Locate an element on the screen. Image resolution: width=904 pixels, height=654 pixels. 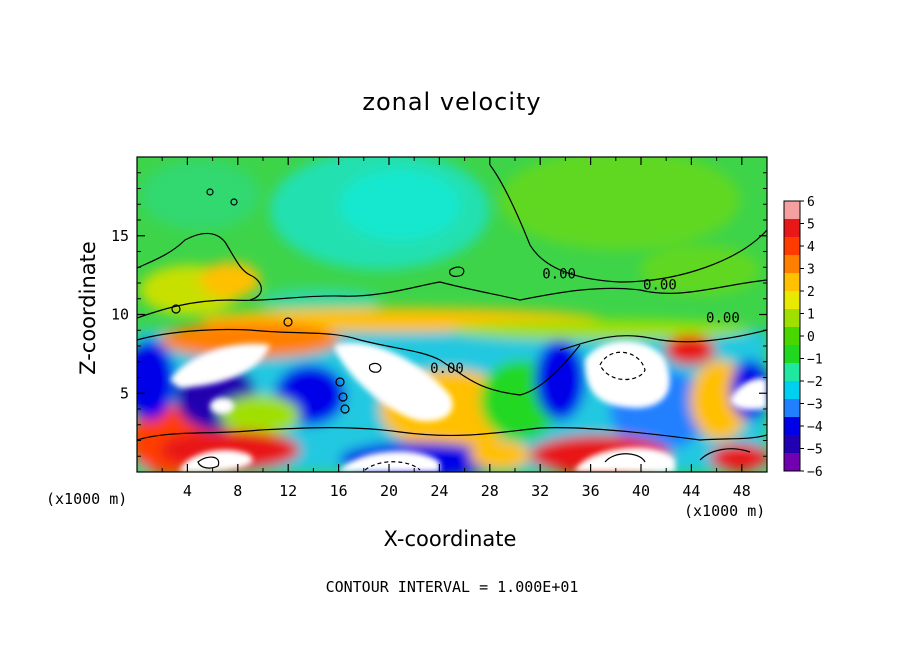
y-tick-label: 10 is located at coordinates (120, 315).